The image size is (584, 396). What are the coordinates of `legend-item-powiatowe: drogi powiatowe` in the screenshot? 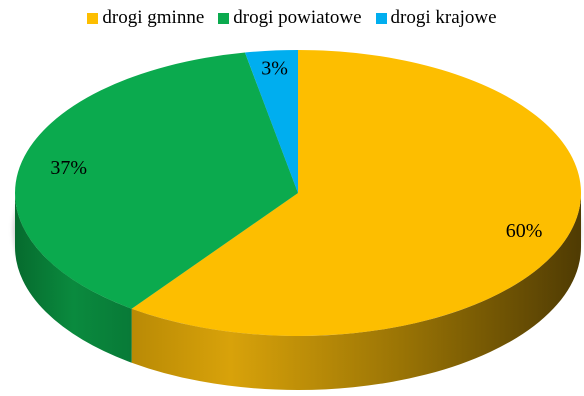 It's located at (290, 18).